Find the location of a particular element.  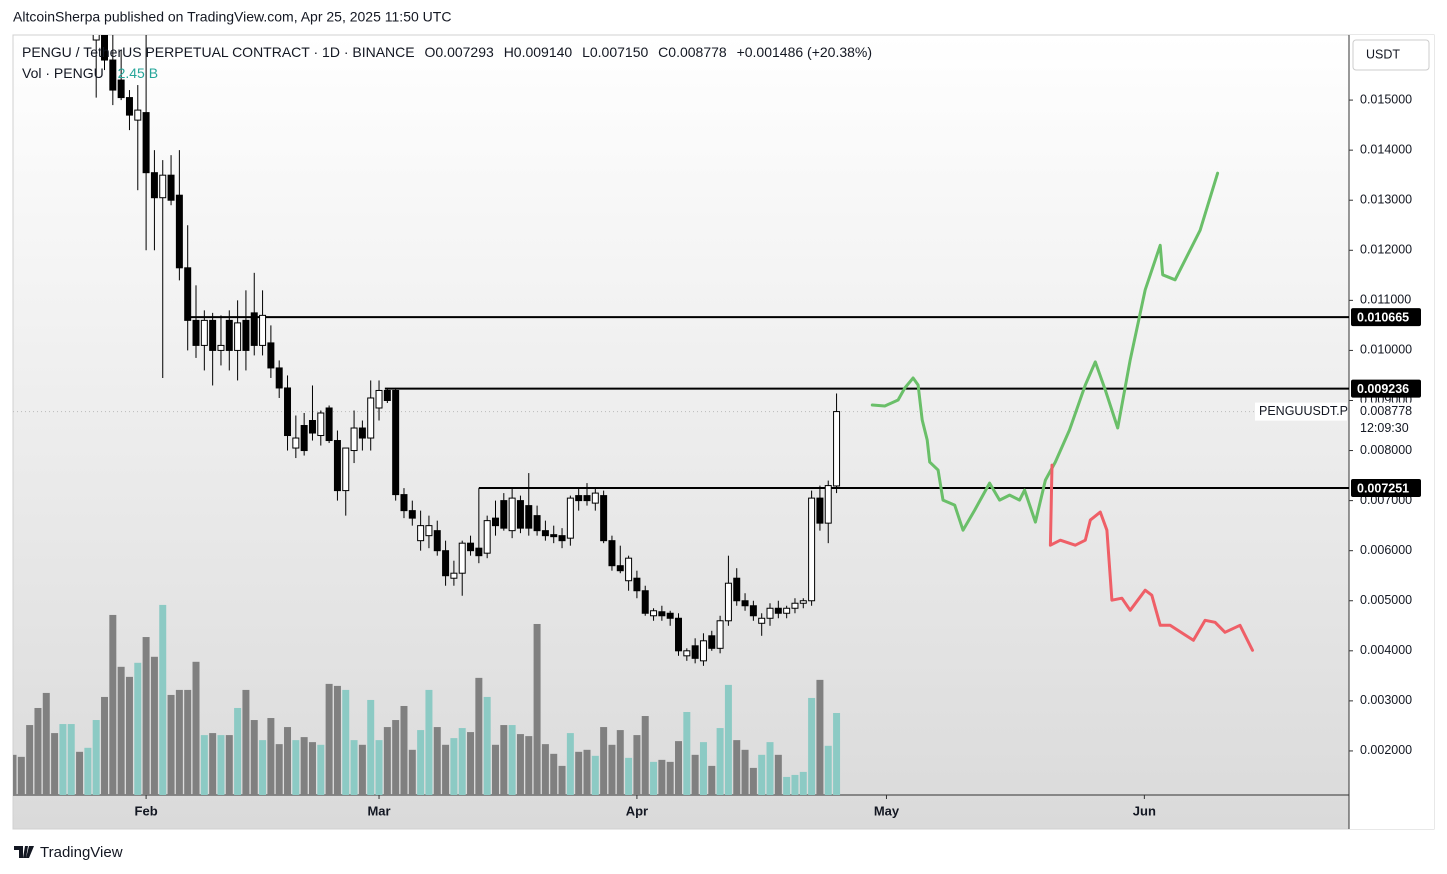

price-tag is located at coordinates (1386, 420).